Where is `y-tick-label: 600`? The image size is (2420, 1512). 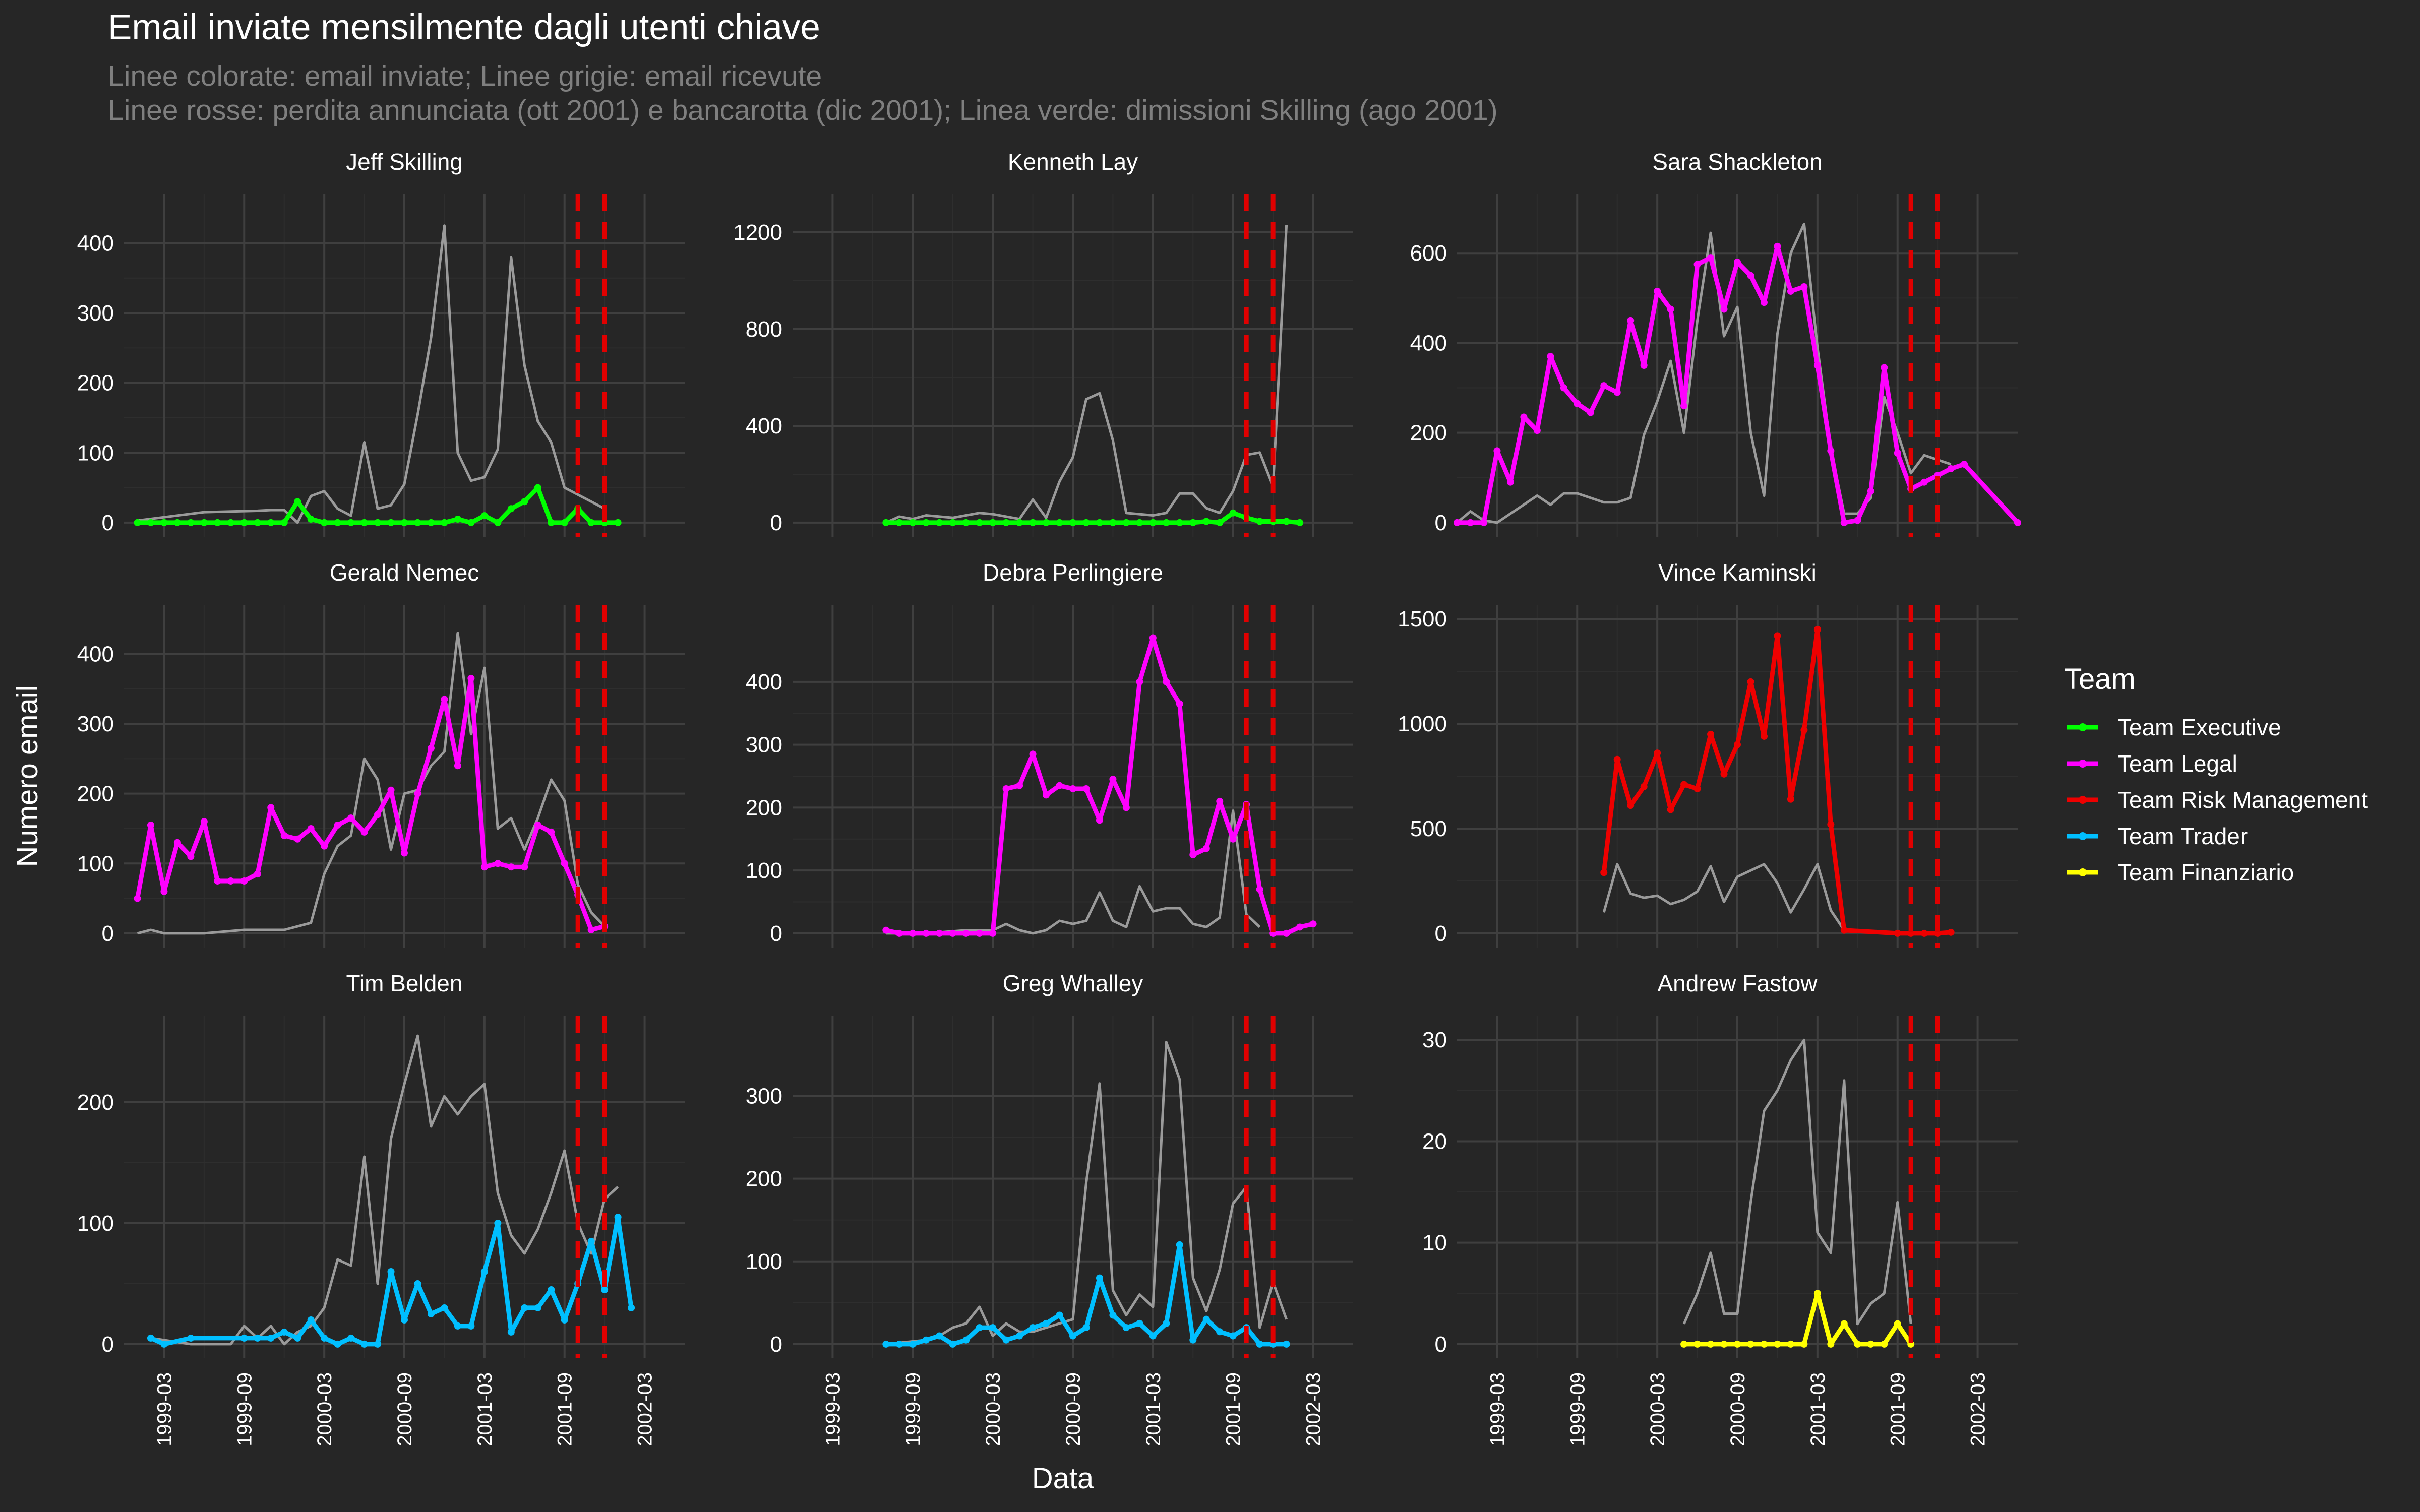
y-tick-label: 600 is located at coordinates (1428, 253).